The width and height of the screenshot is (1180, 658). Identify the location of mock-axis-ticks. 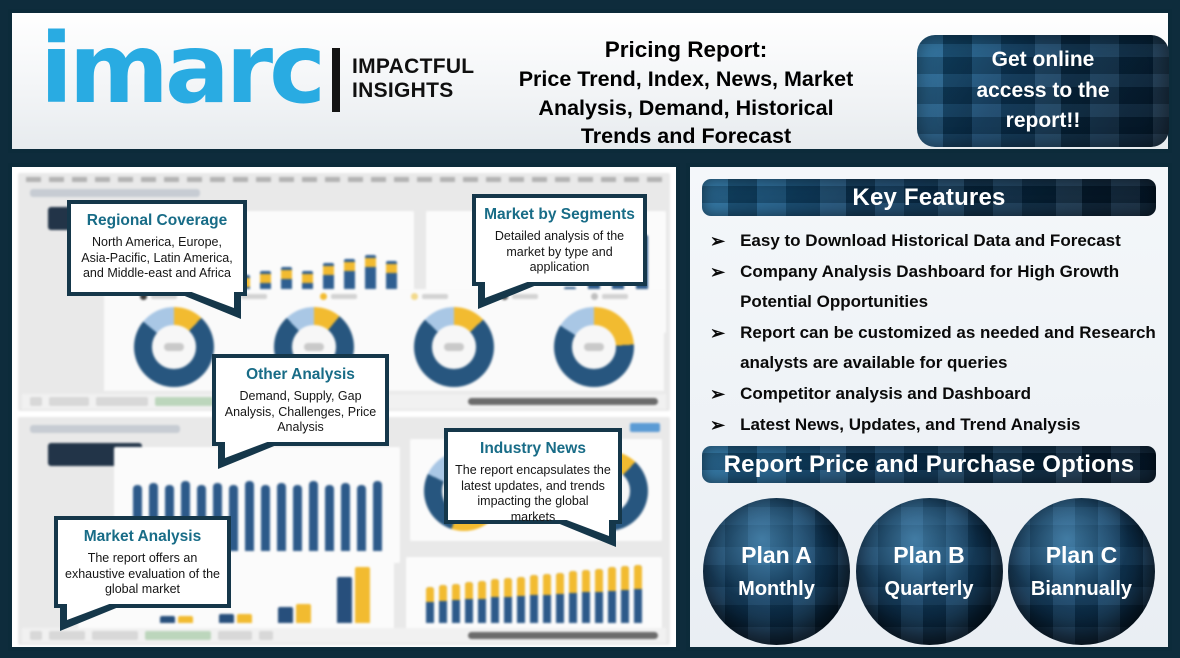
(344, 179).